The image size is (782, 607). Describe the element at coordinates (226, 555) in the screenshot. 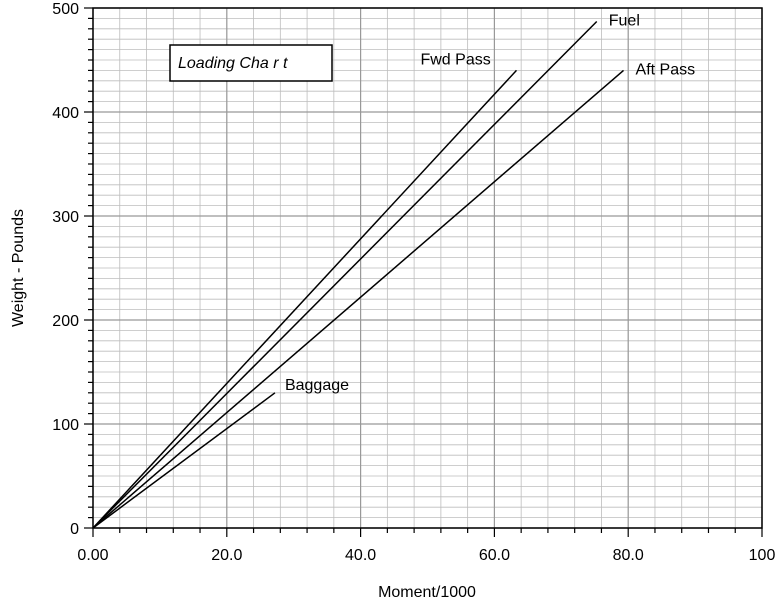

I see `x-tick-label: 20.0` at that location.